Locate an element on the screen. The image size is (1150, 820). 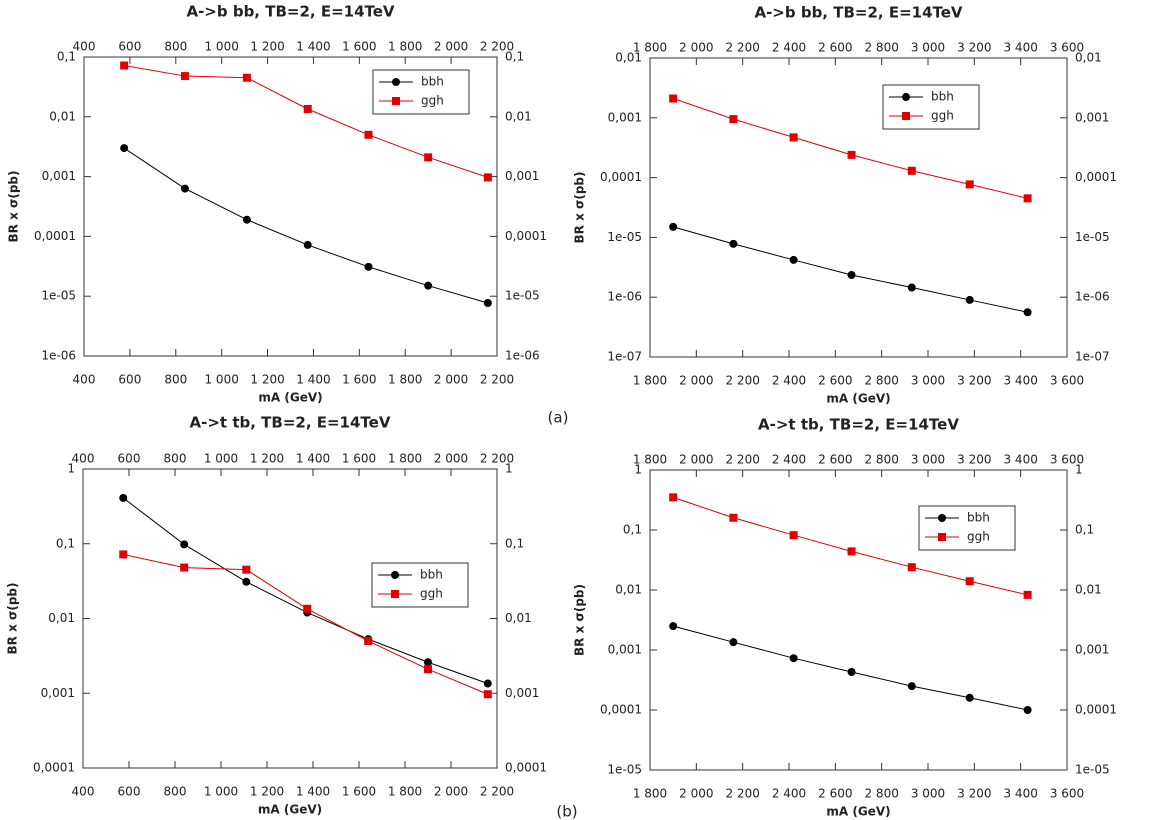
y-tick-label: 1e-07 is located at coordinates (624, 357).